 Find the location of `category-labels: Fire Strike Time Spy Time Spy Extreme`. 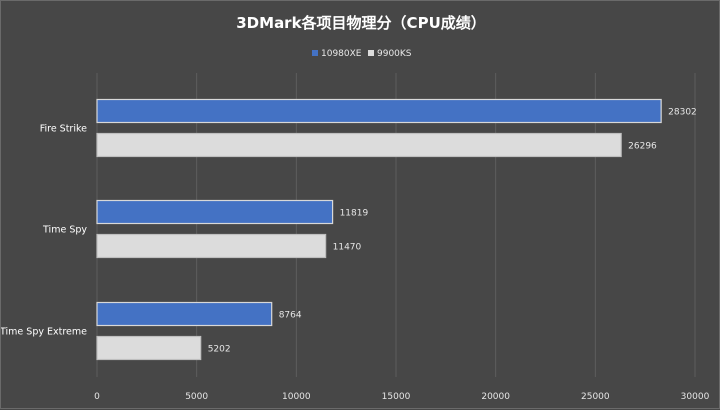

category-labels: Fire Strike Time Spy Time Spy Extreme is located at coordinates (44, 231).